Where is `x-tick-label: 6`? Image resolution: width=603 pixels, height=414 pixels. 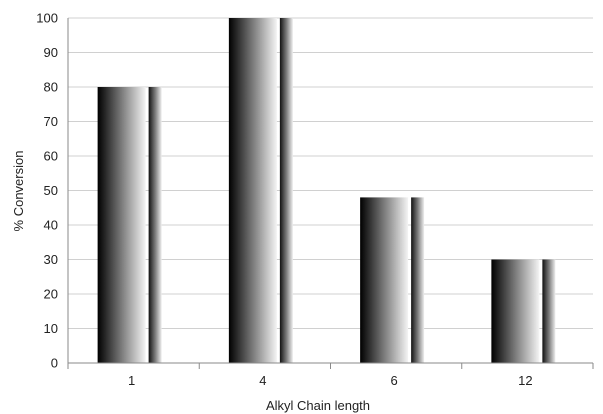 x-tick-label: 6 is located at coordinates (394, 380).